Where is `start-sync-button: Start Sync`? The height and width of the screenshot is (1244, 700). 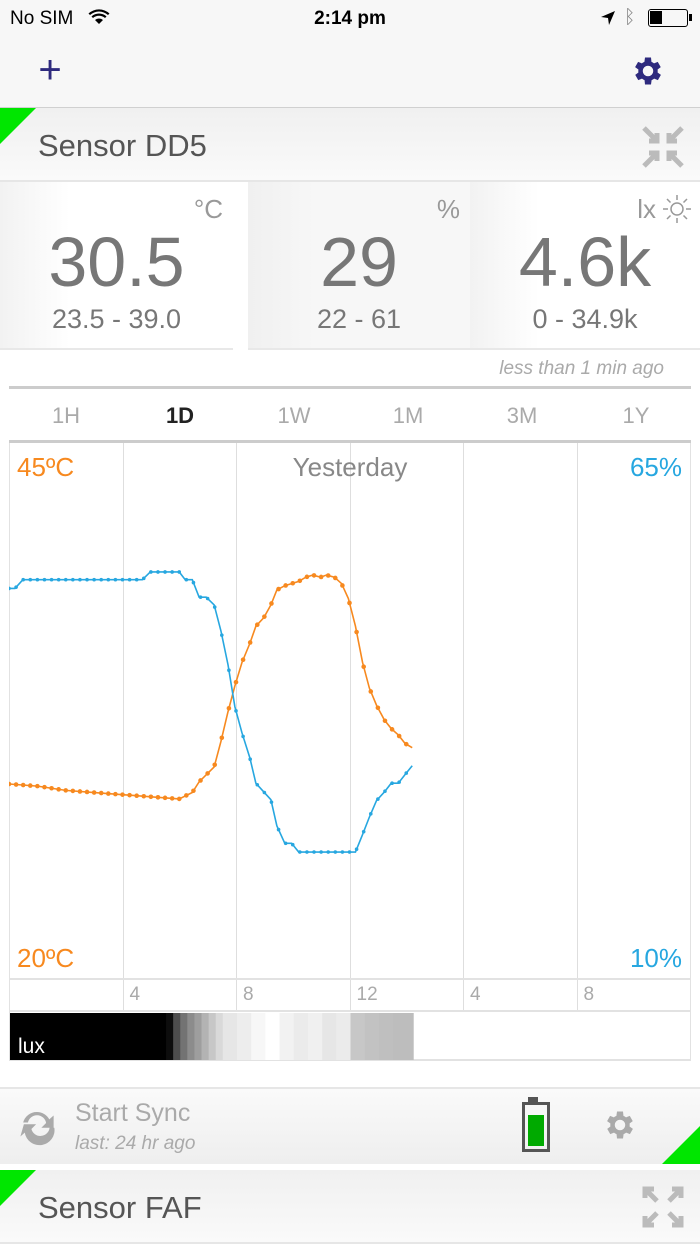 start-sync-button: Start Sync is located at coordinates (133, 1113).